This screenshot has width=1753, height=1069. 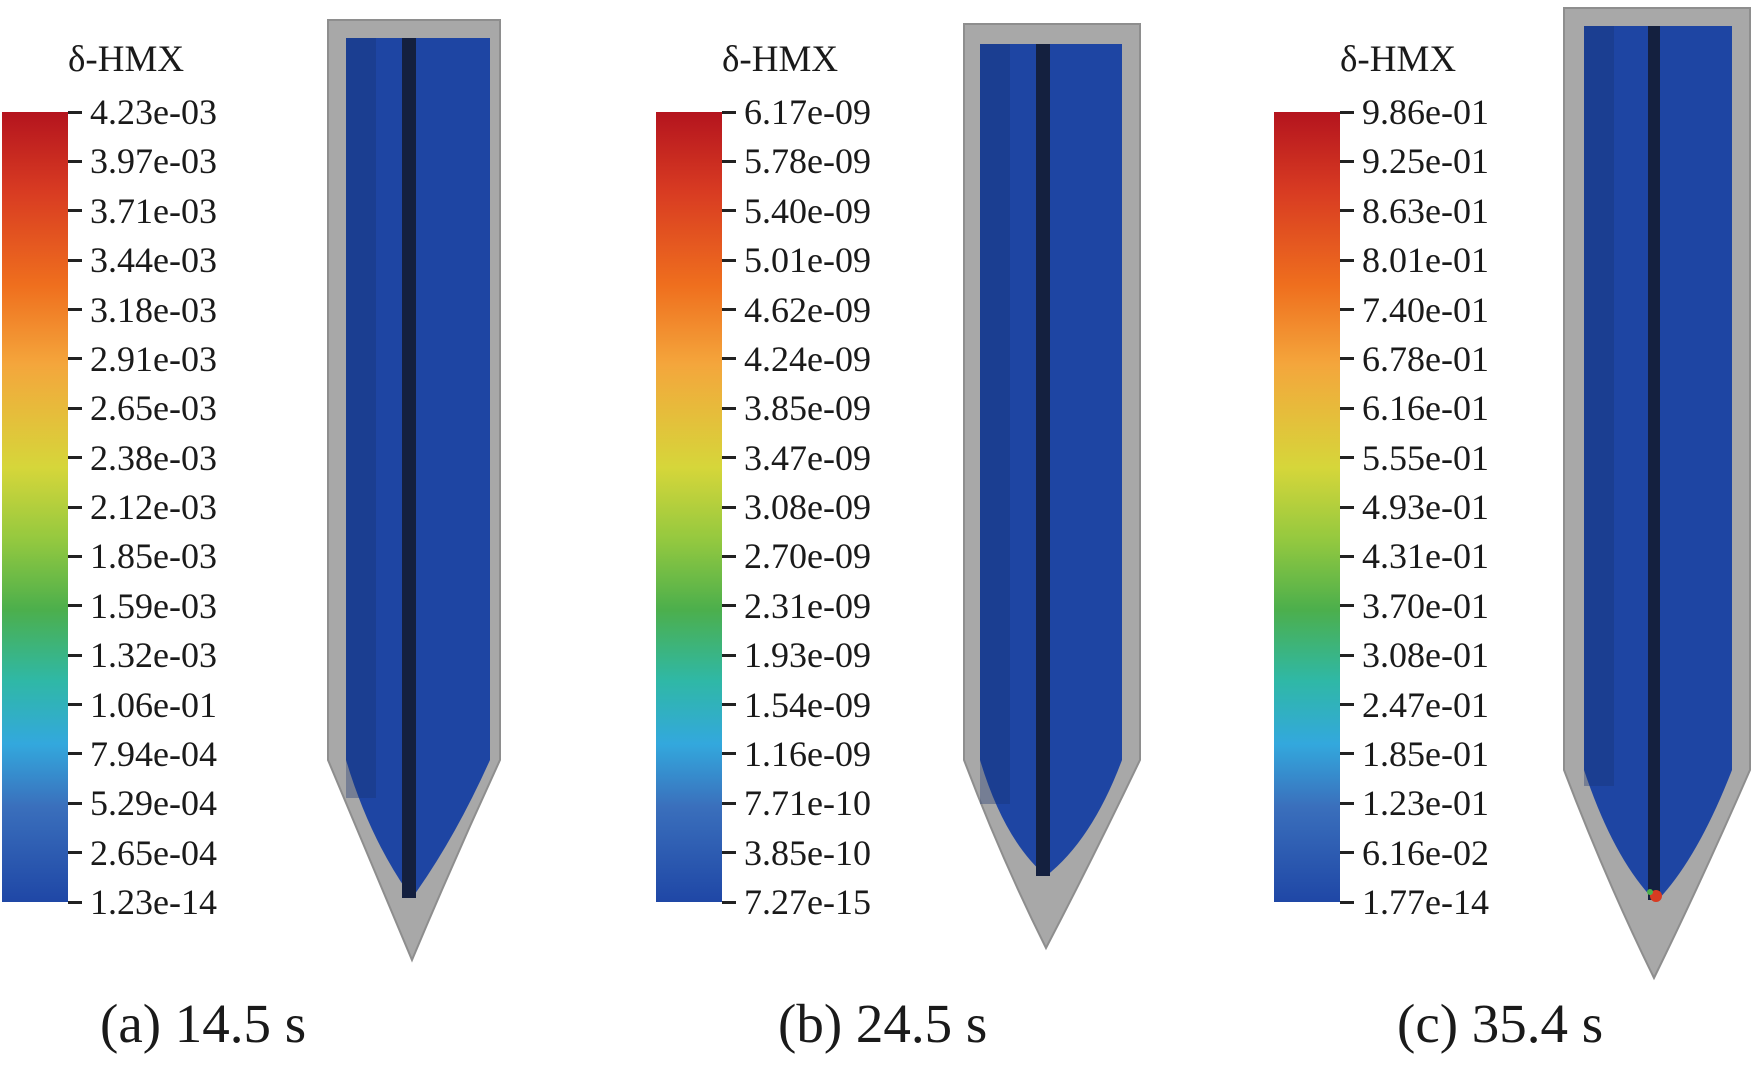 I want to click on tick-label: 1.93e-09, so click(x=807, y=655).